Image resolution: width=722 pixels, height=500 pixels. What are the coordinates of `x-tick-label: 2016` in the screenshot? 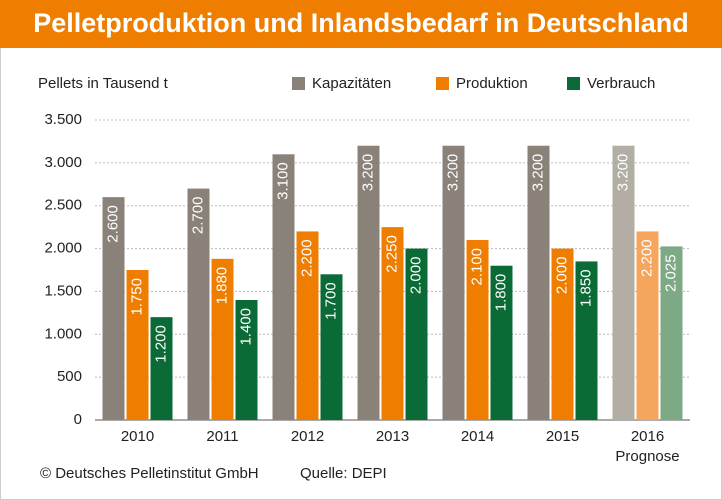 It's located at (647, 436).